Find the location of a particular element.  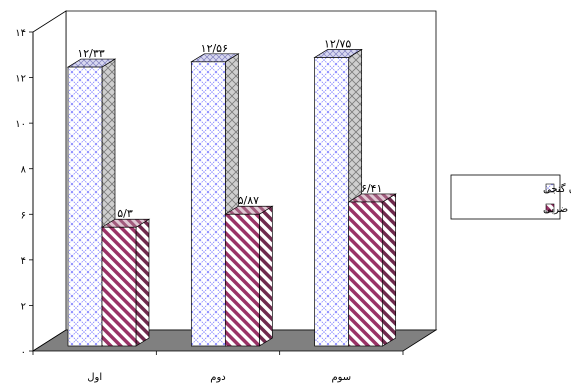

y-tick-label: ۱۴ is located at coordinates (20, 33).